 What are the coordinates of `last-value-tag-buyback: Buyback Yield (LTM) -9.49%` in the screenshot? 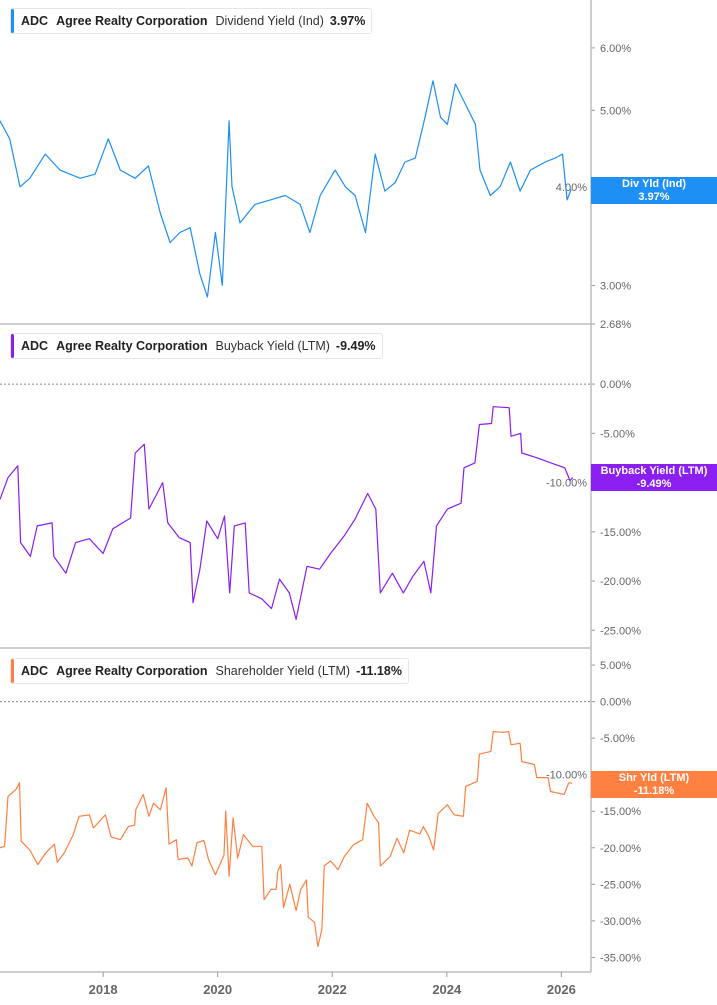 It's located at (654, 477).